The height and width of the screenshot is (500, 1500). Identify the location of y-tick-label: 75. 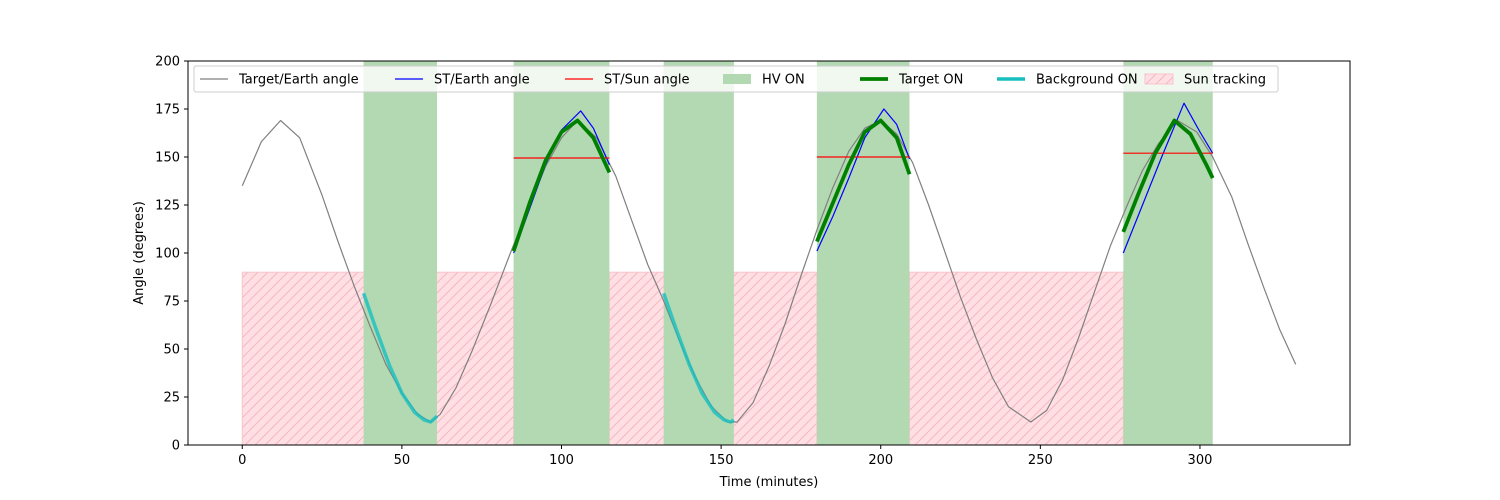
(171, 302).